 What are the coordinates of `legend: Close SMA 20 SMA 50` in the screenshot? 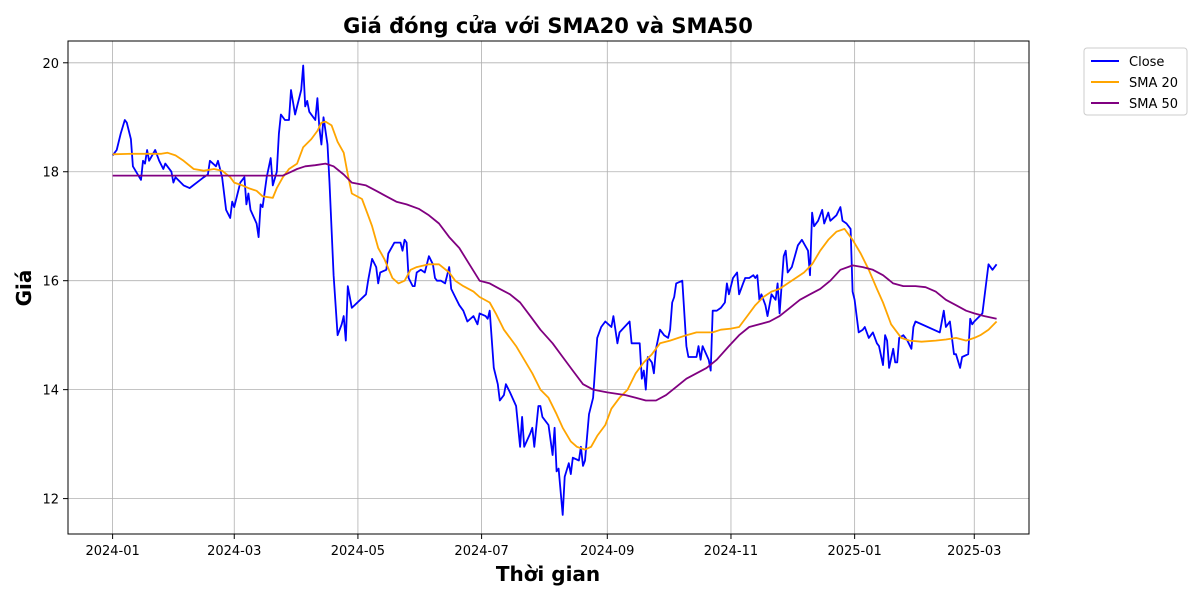 It's located at (1135, 81).